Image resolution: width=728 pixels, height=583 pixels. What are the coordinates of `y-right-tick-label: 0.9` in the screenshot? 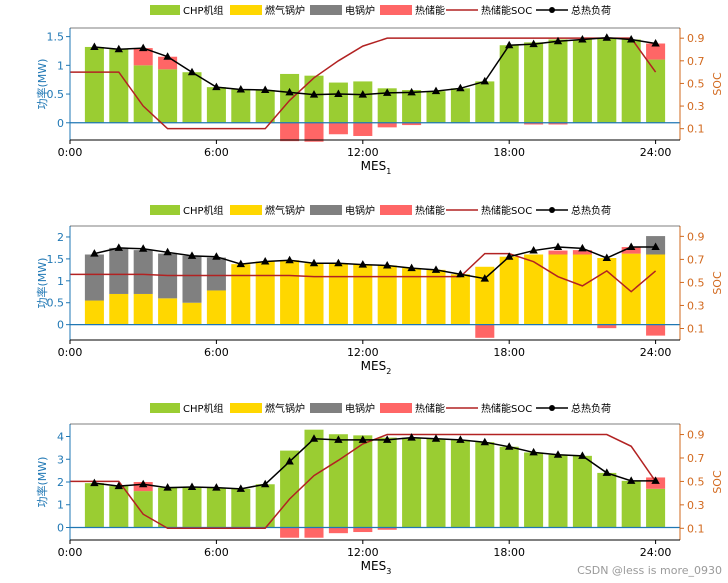 It's located at (696, 435).